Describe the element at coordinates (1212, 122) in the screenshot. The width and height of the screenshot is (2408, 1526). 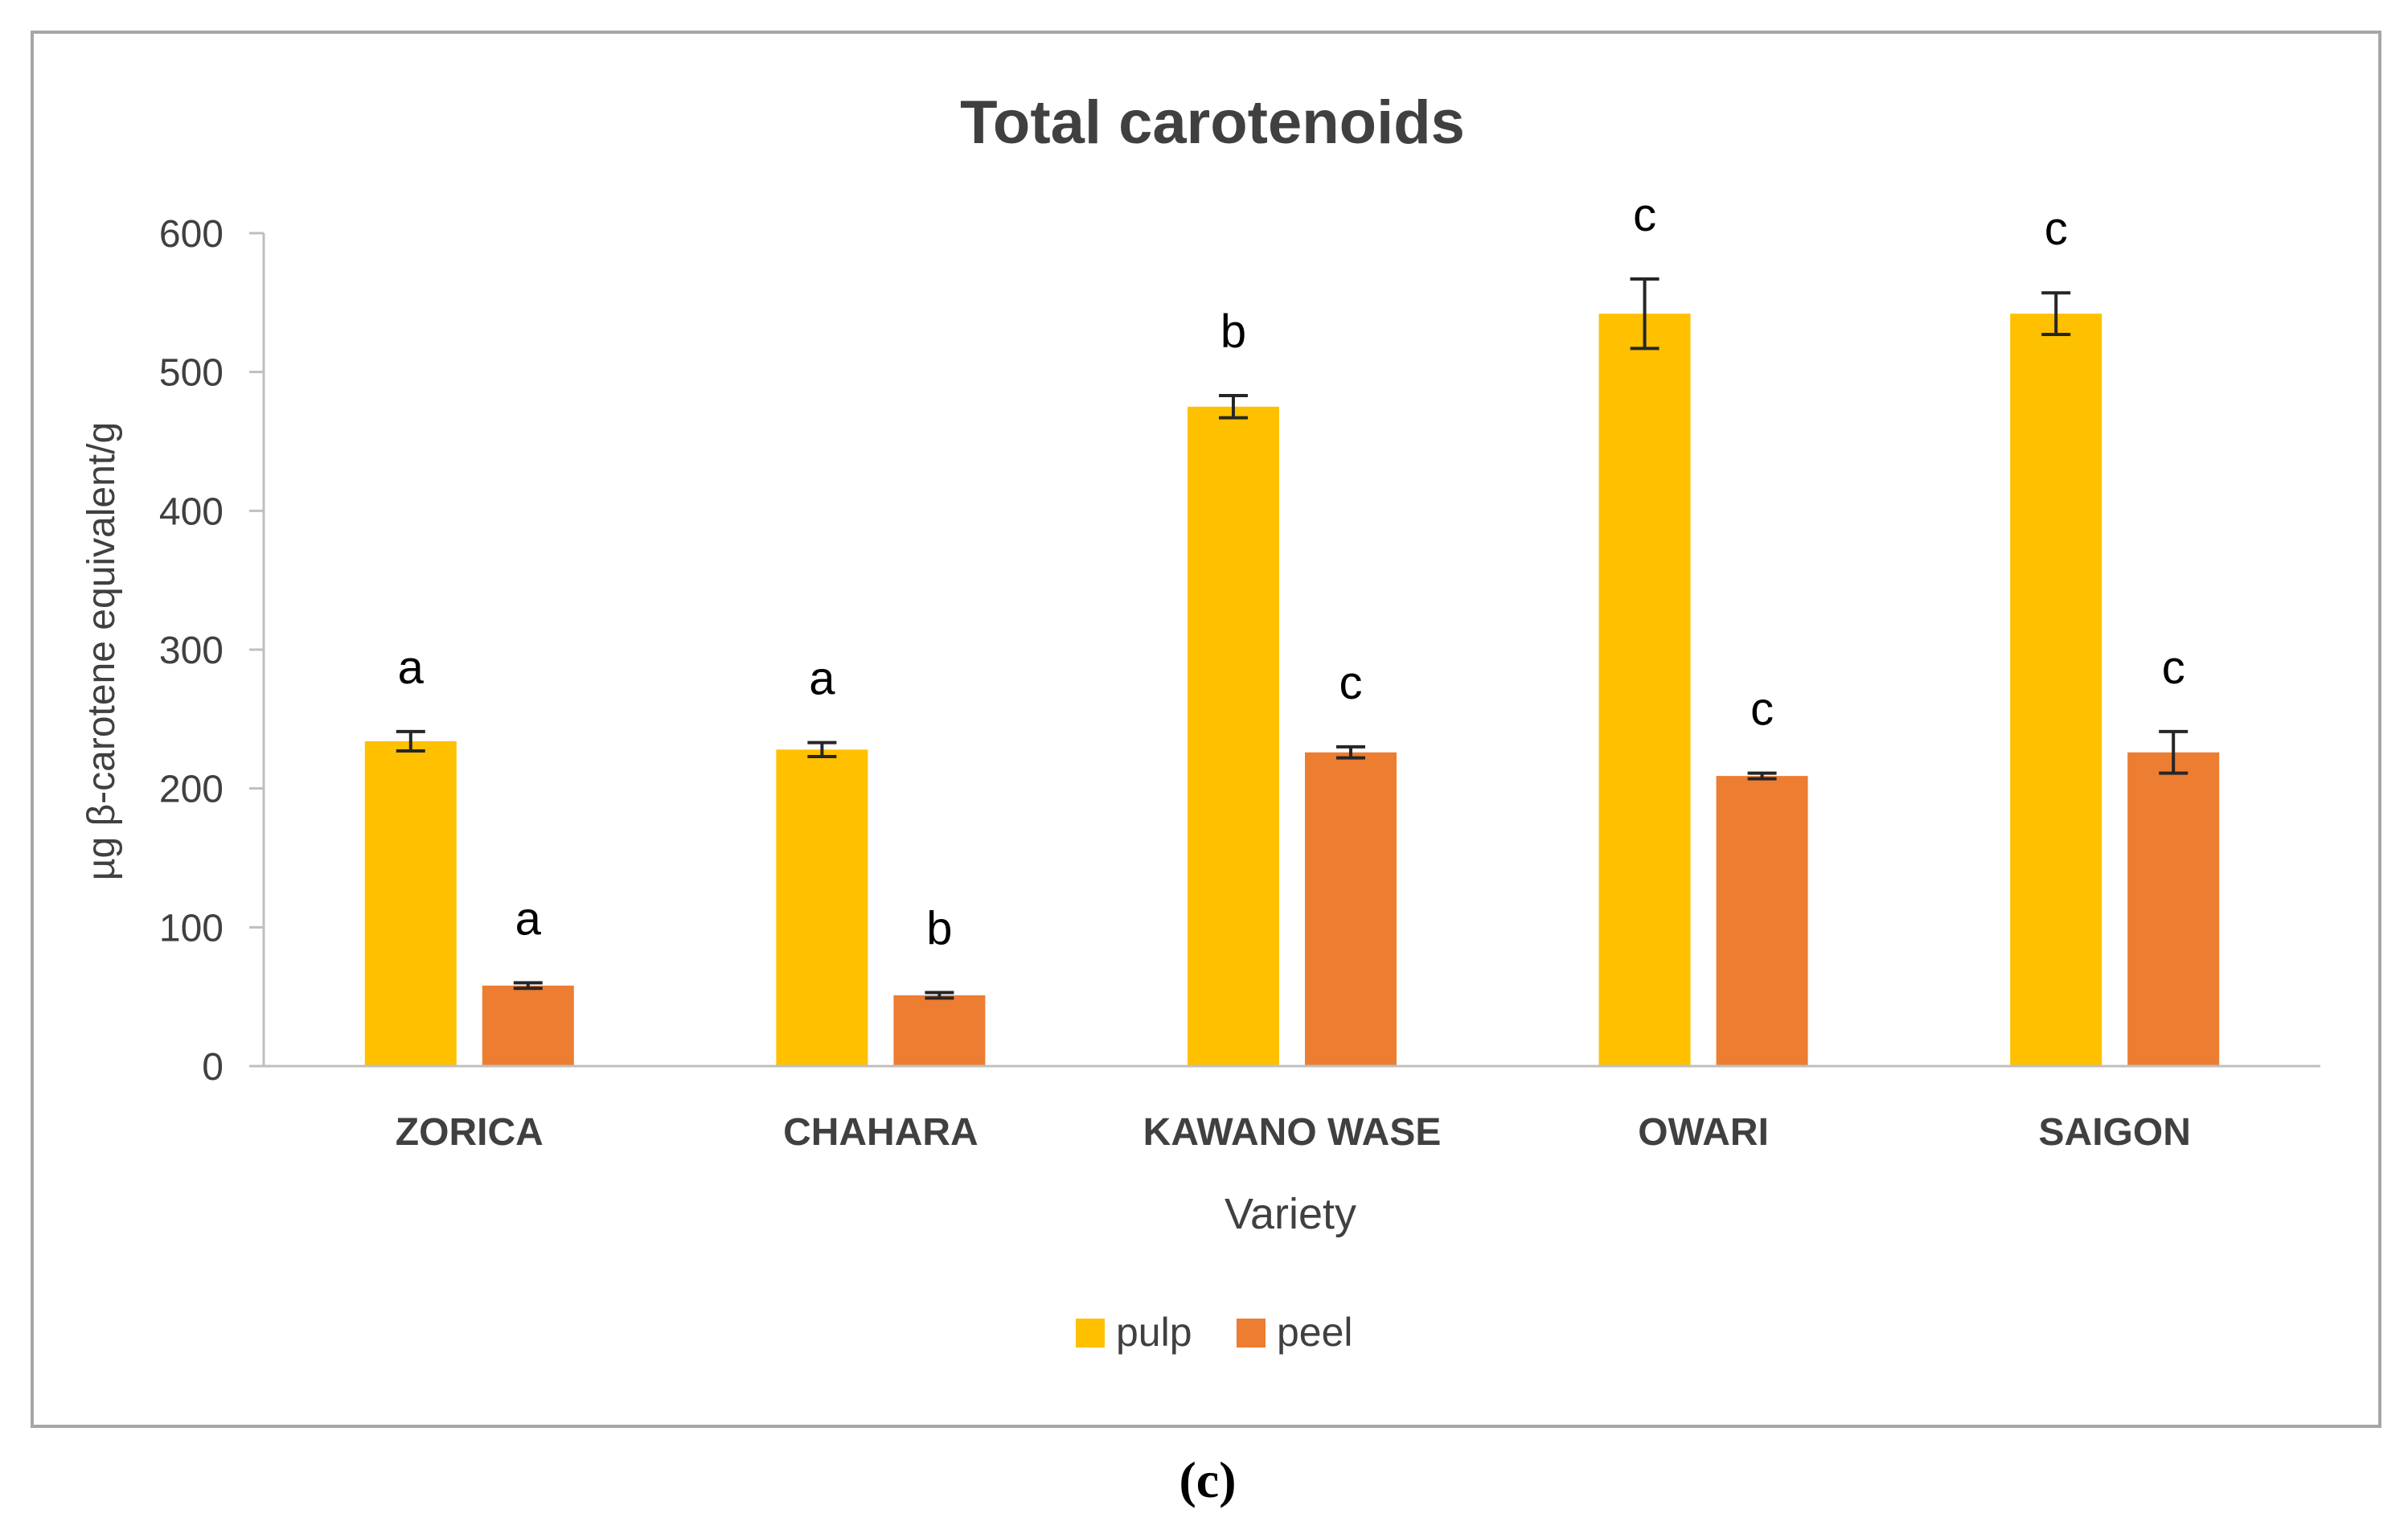
I see `chart-title: Total carotenoids` at that location.